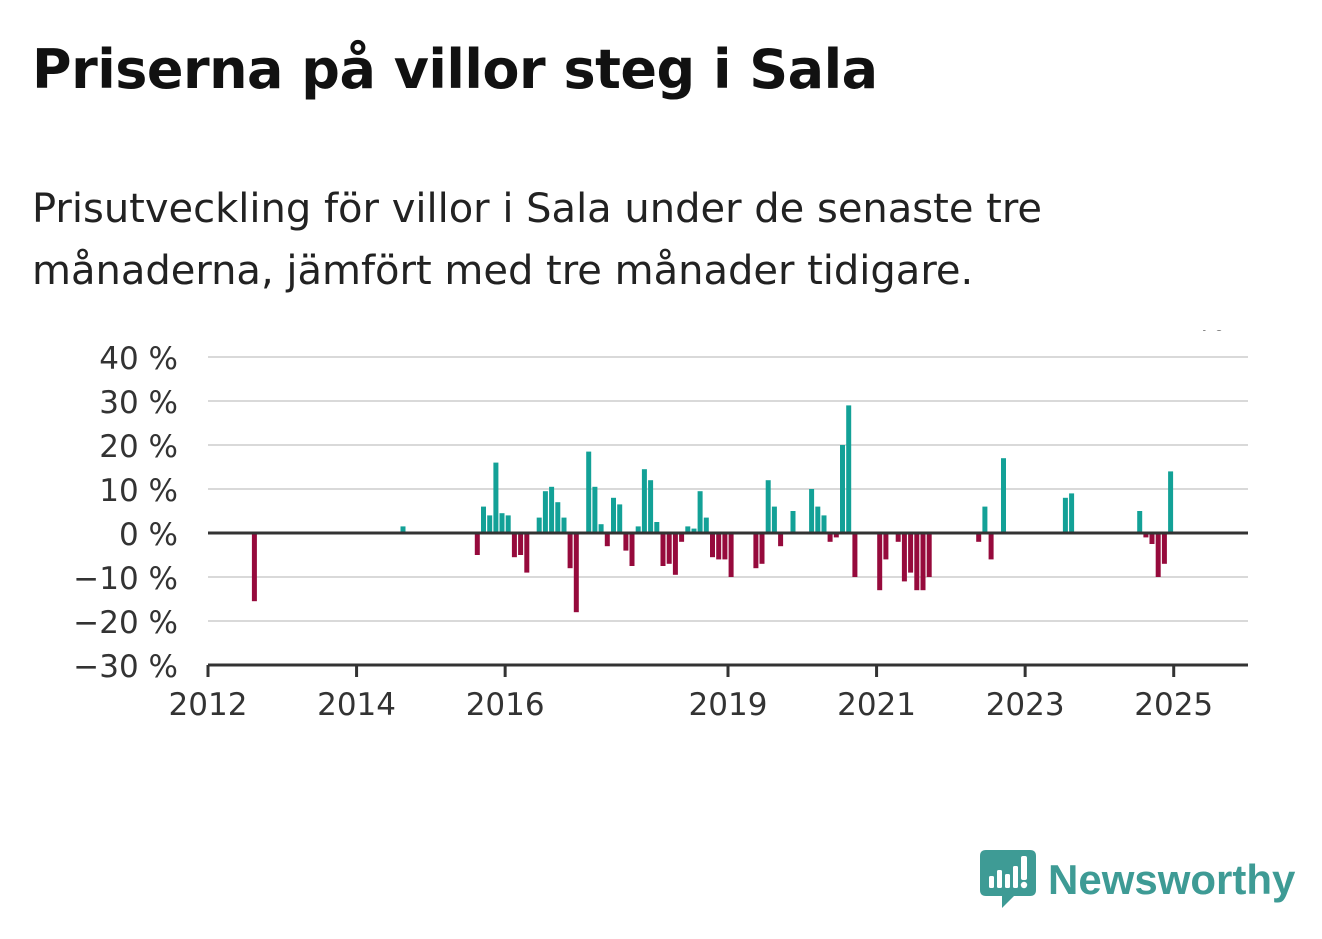 The image size is (1322, 939). Describe the element at coordinates (505, 705) in the screenshot. I see `x-tick-label: 2016` at that location.